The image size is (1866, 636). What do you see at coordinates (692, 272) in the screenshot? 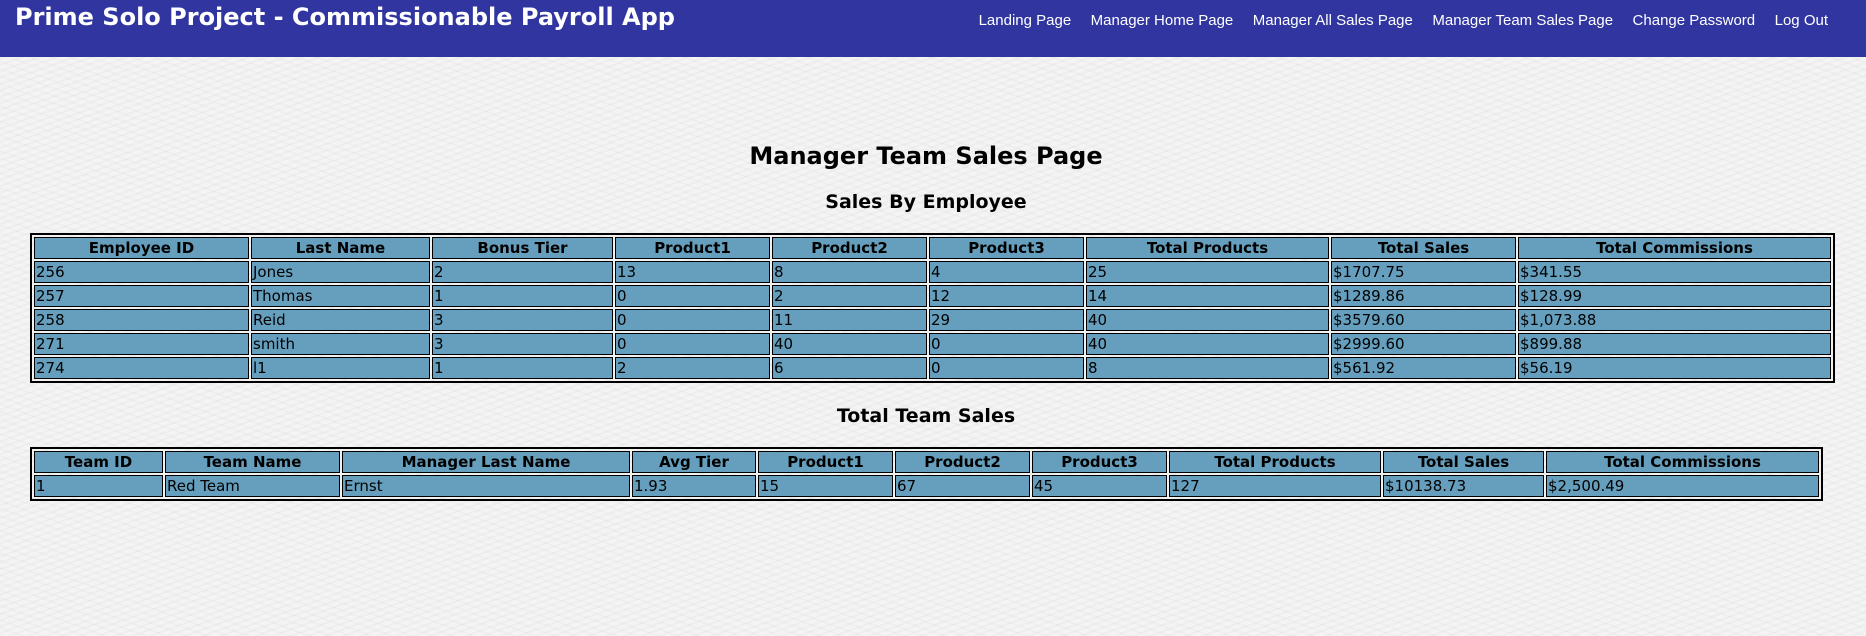
I see `table-cell: 13` at bounding box center [692, 272].